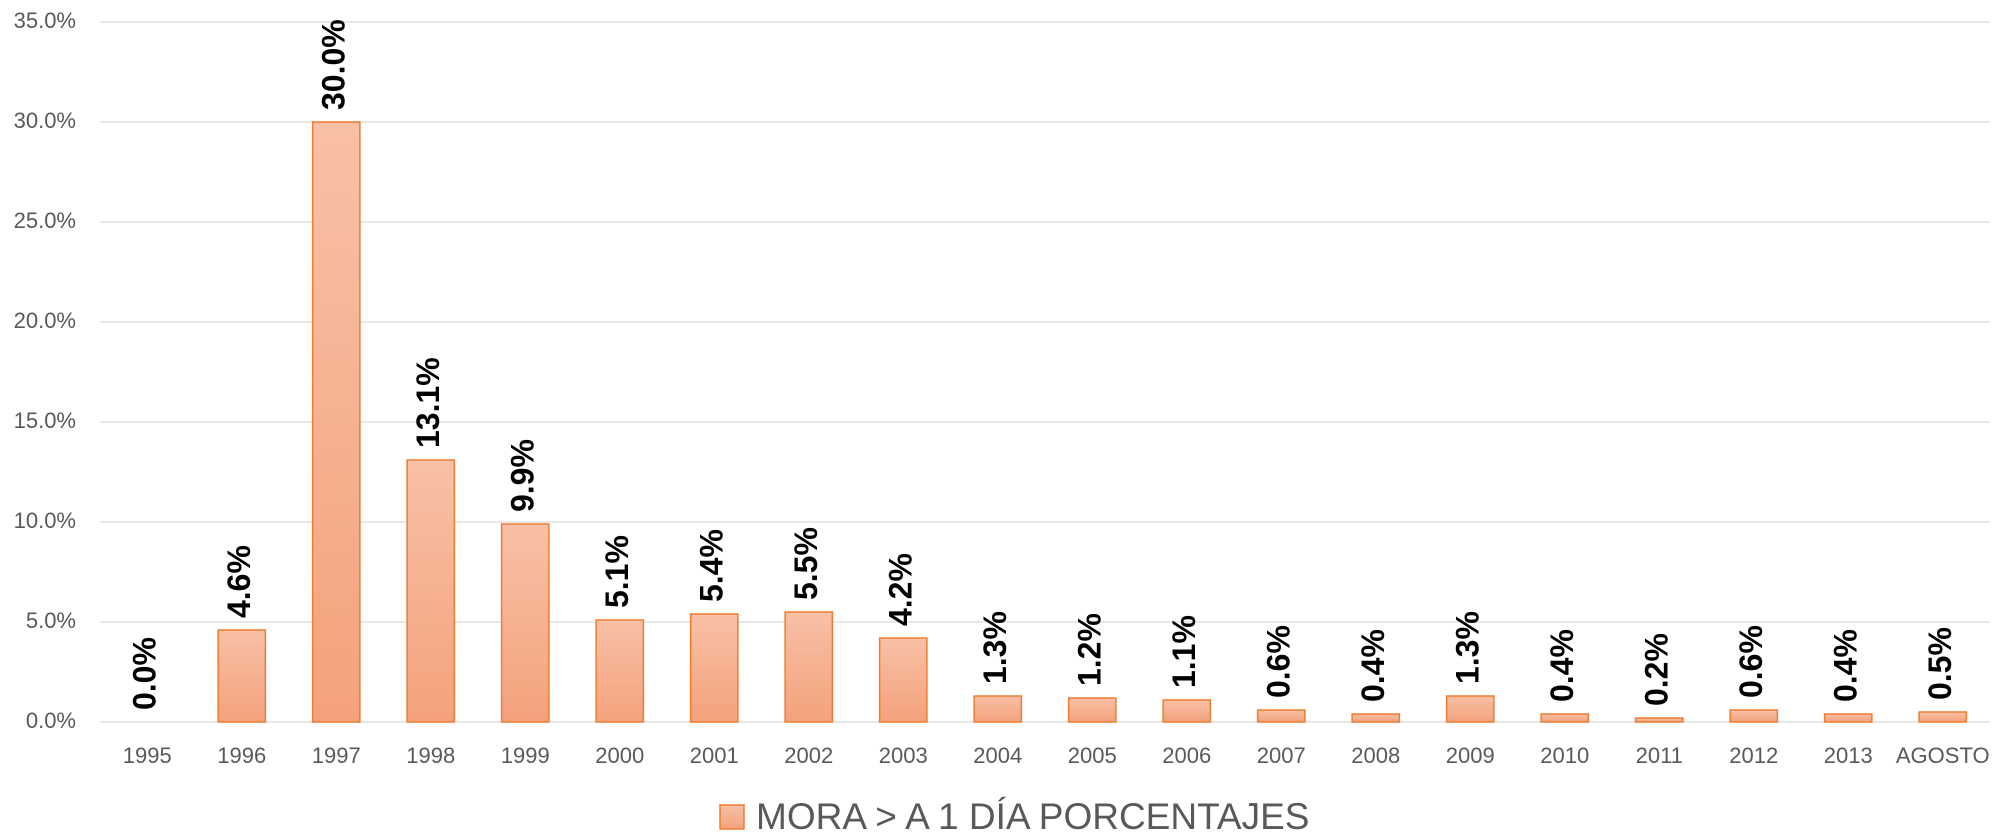  Describe the element at coordinates (1564, 755) in the screenshot. I see `x-tick-label: 2010` at that location.